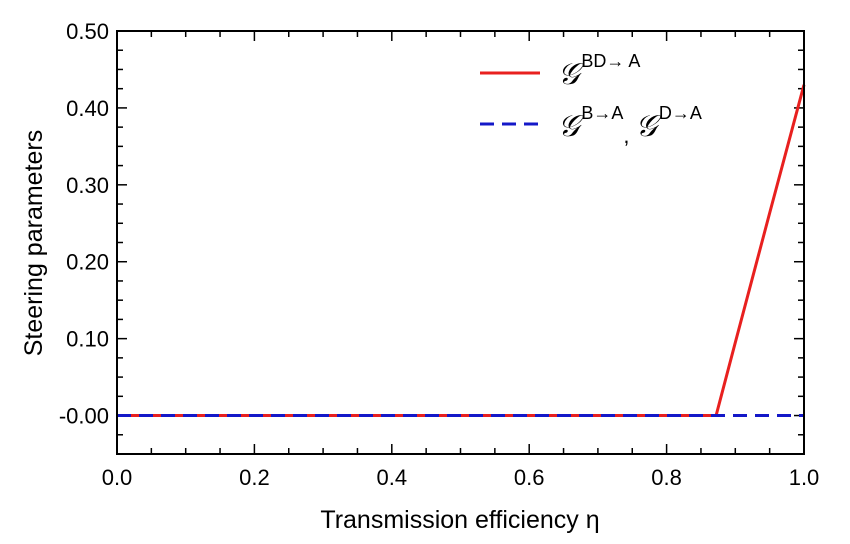 The image size is (850, 544). Describe the element at coordinates (529, 477) in the screenshot. I see `x-tick-label: 0.6` at that location.